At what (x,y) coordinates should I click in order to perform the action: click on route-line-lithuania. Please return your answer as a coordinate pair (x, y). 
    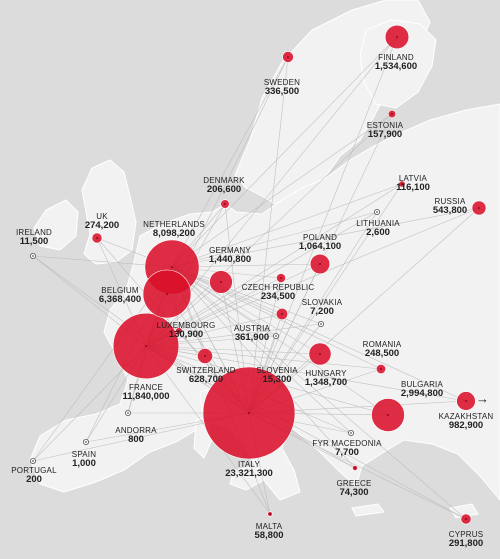
    Looking at the image, I should click on (261, 279).